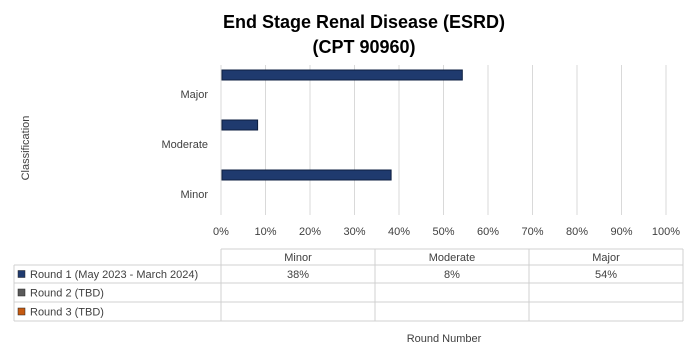 The height and width of the screenshot is (363, 700). Describe the element at coordinates (532, 232) in the screenshot. I see `x-tick-label: 70%` at that location.